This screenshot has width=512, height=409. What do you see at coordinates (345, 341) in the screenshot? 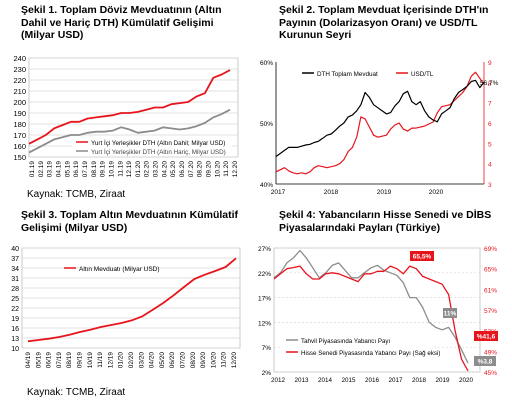
I see `chart4-legend-bond: Tahvil Piyasasında Yabancı Payı` at bounding box center [345, 341].